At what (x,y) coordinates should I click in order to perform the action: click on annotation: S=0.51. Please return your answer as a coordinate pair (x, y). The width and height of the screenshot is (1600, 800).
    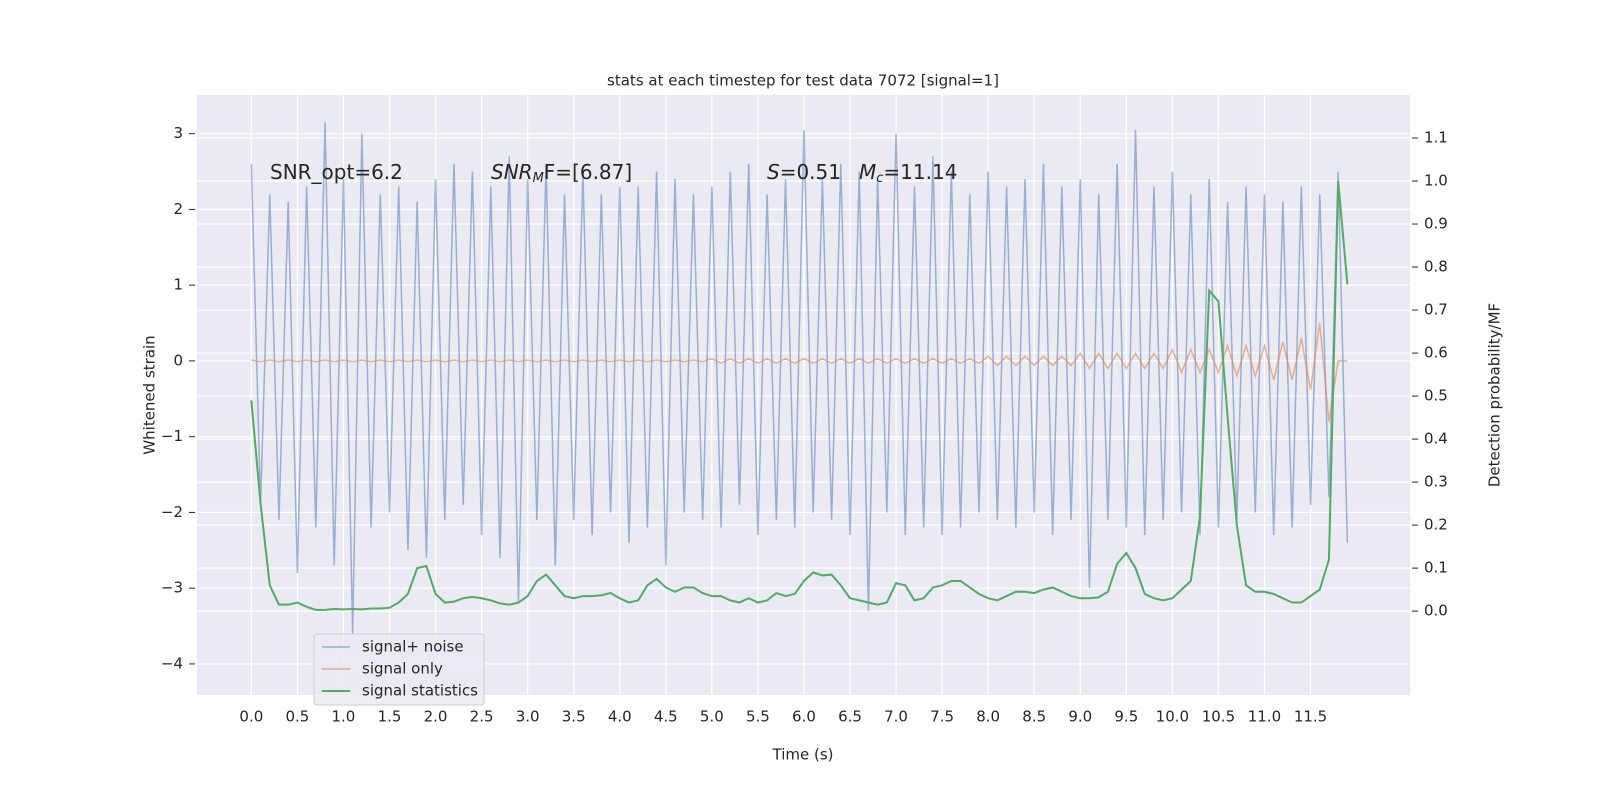
    Looking at the image, I should click on (804, 172).